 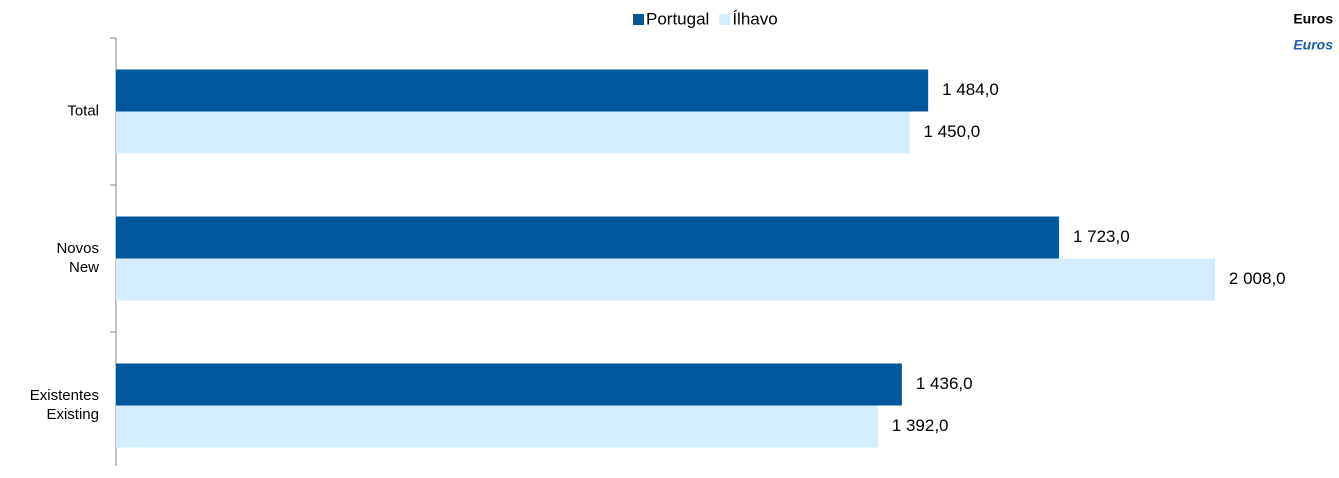 I want to click on value-label: 1 450,0, so click(x=952, y=131).